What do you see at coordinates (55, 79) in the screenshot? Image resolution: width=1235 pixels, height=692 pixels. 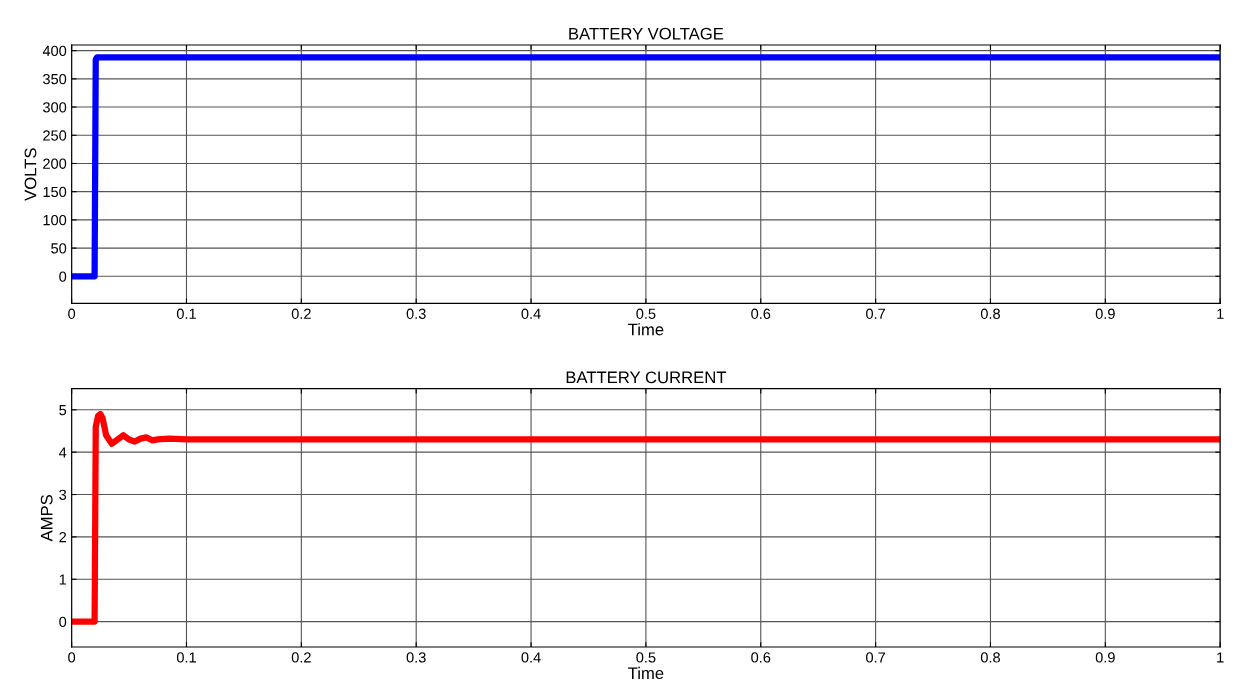 I see `y-tick-label: 350` at bounding box center [55, 79].